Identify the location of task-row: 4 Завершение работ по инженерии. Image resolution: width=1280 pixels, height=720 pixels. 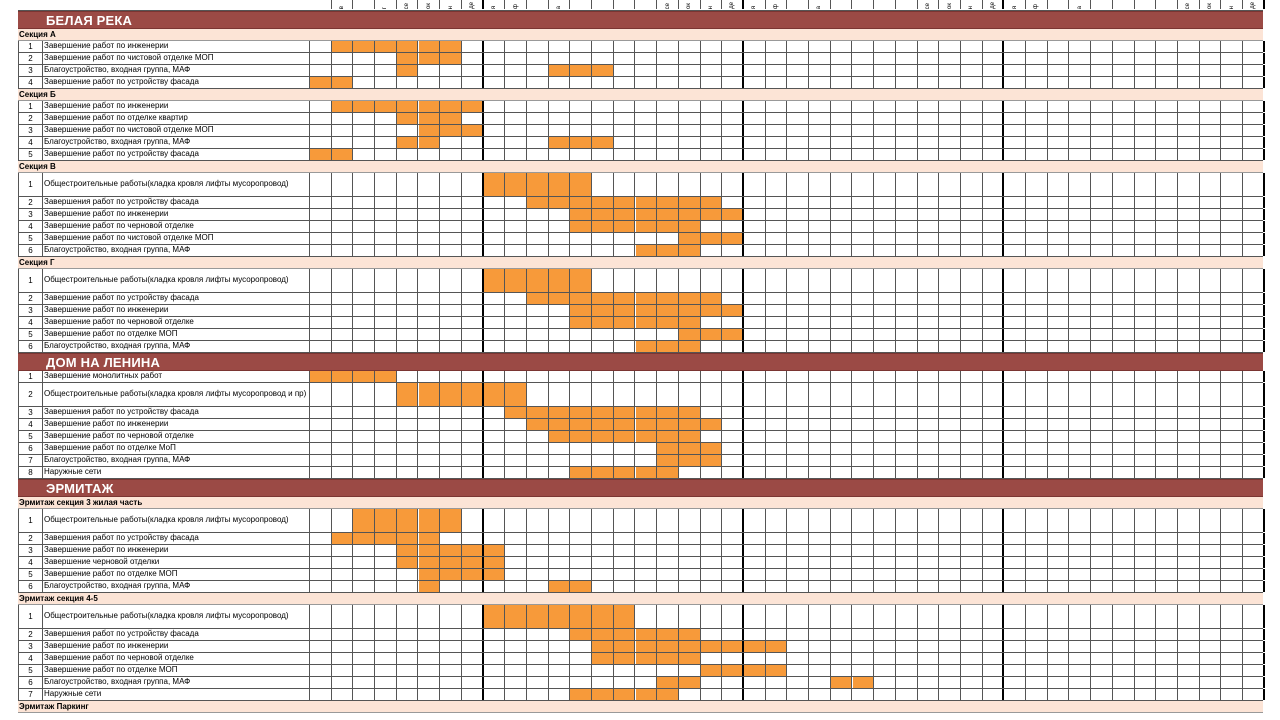
(641, 425).